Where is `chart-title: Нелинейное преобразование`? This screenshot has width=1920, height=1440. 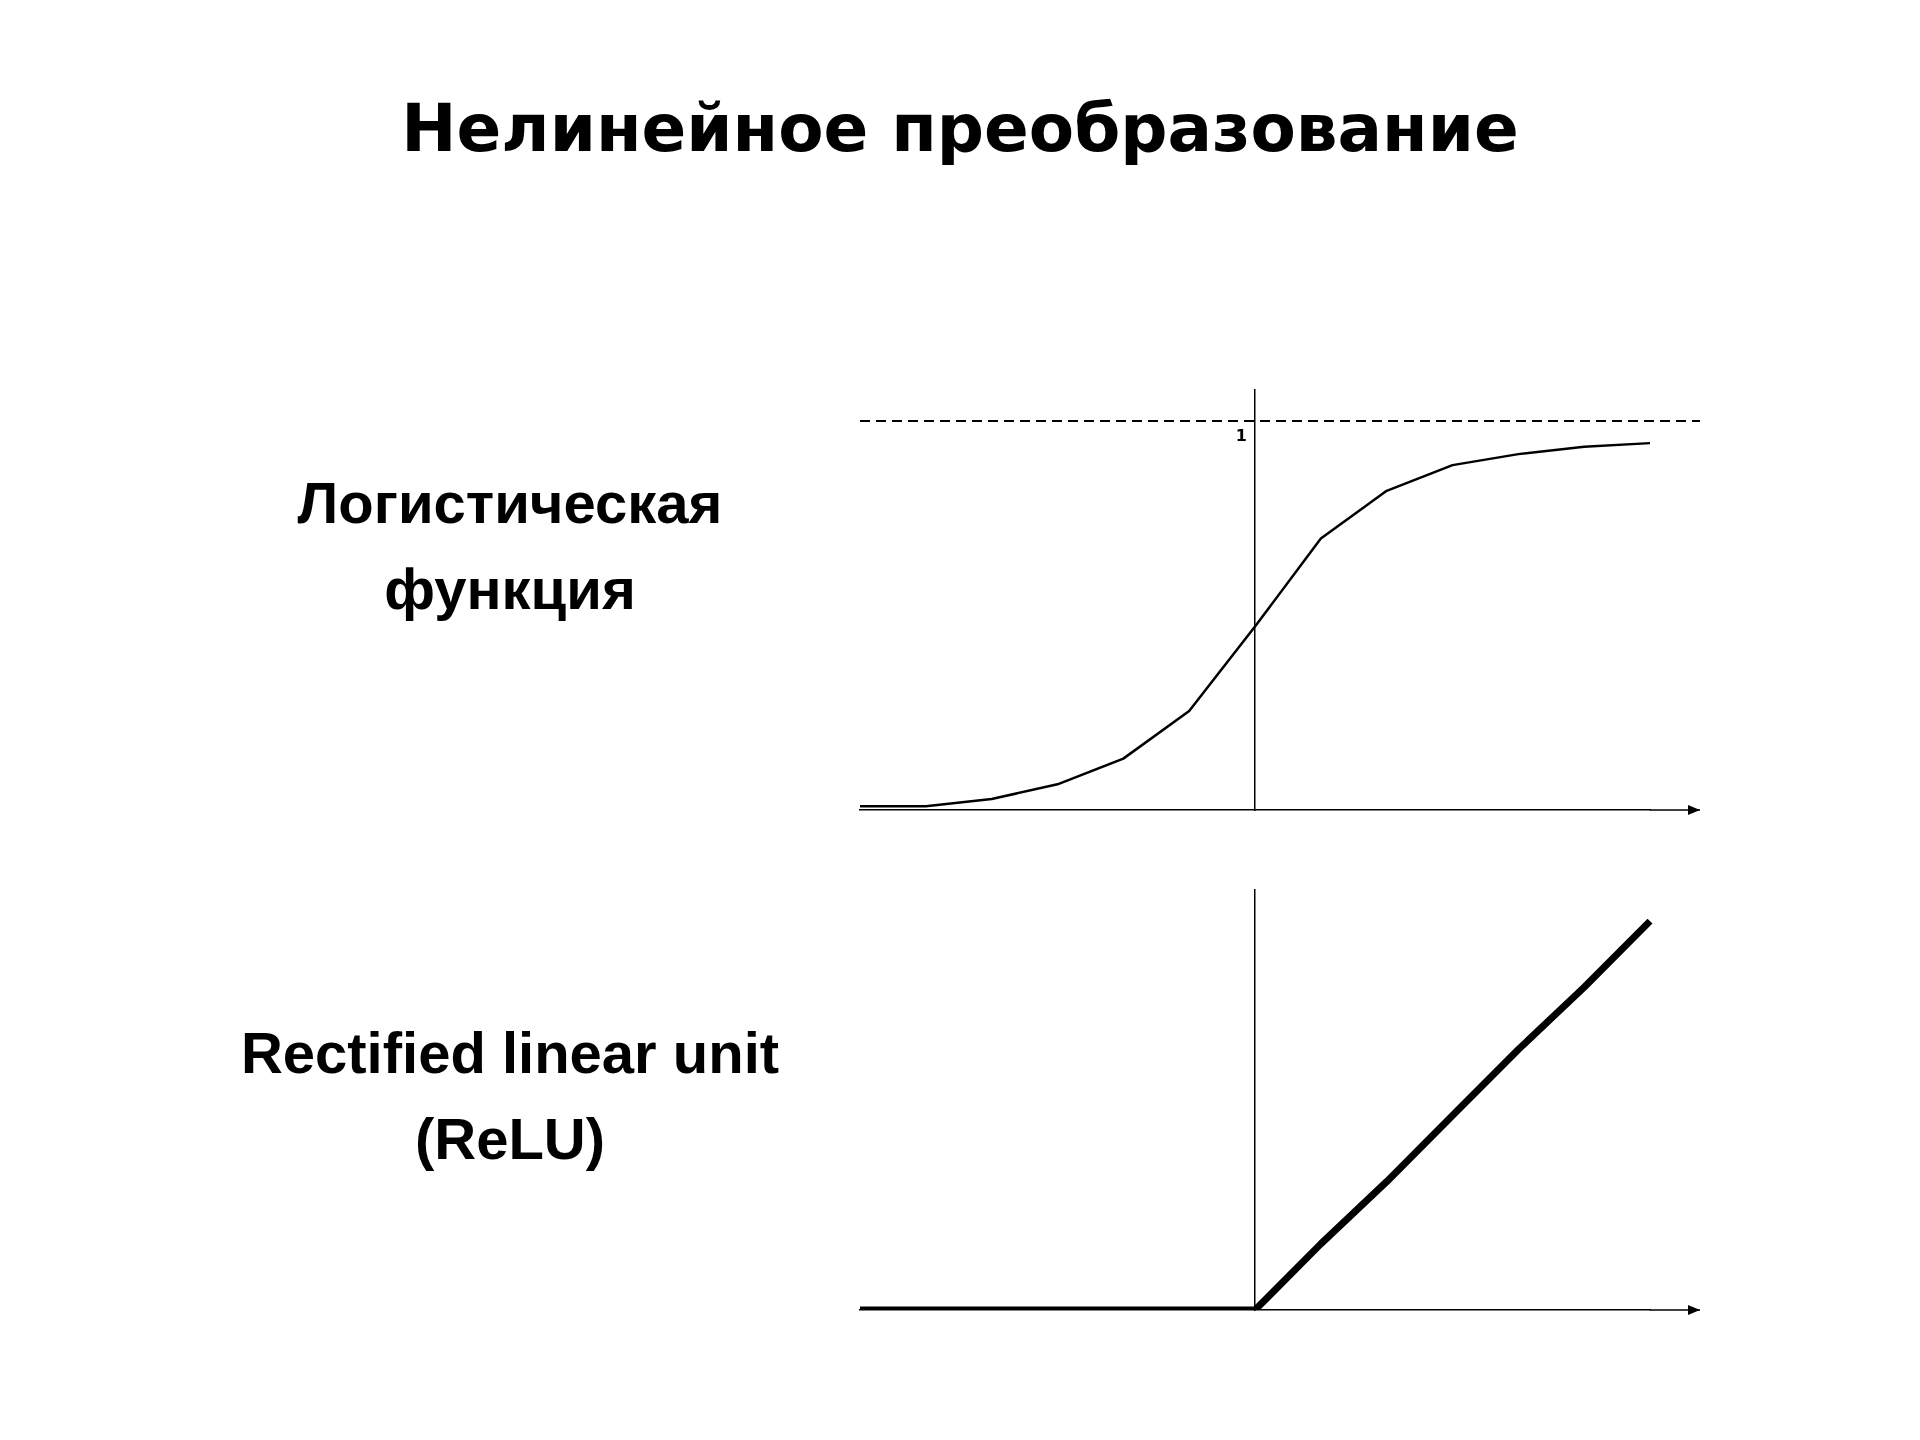 chart-title: Нелинейное преобразование is located at coordinates (960, 128).